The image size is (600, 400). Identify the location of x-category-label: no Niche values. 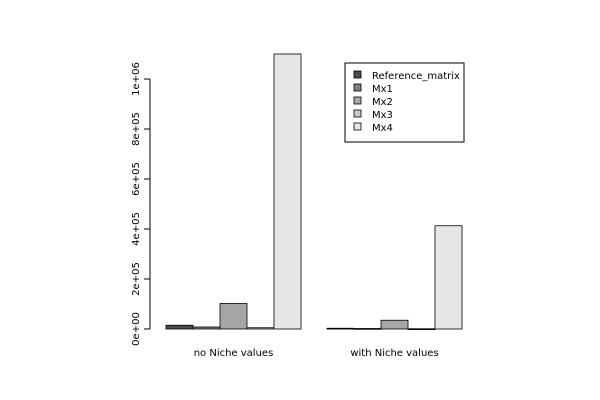
(234, 353).